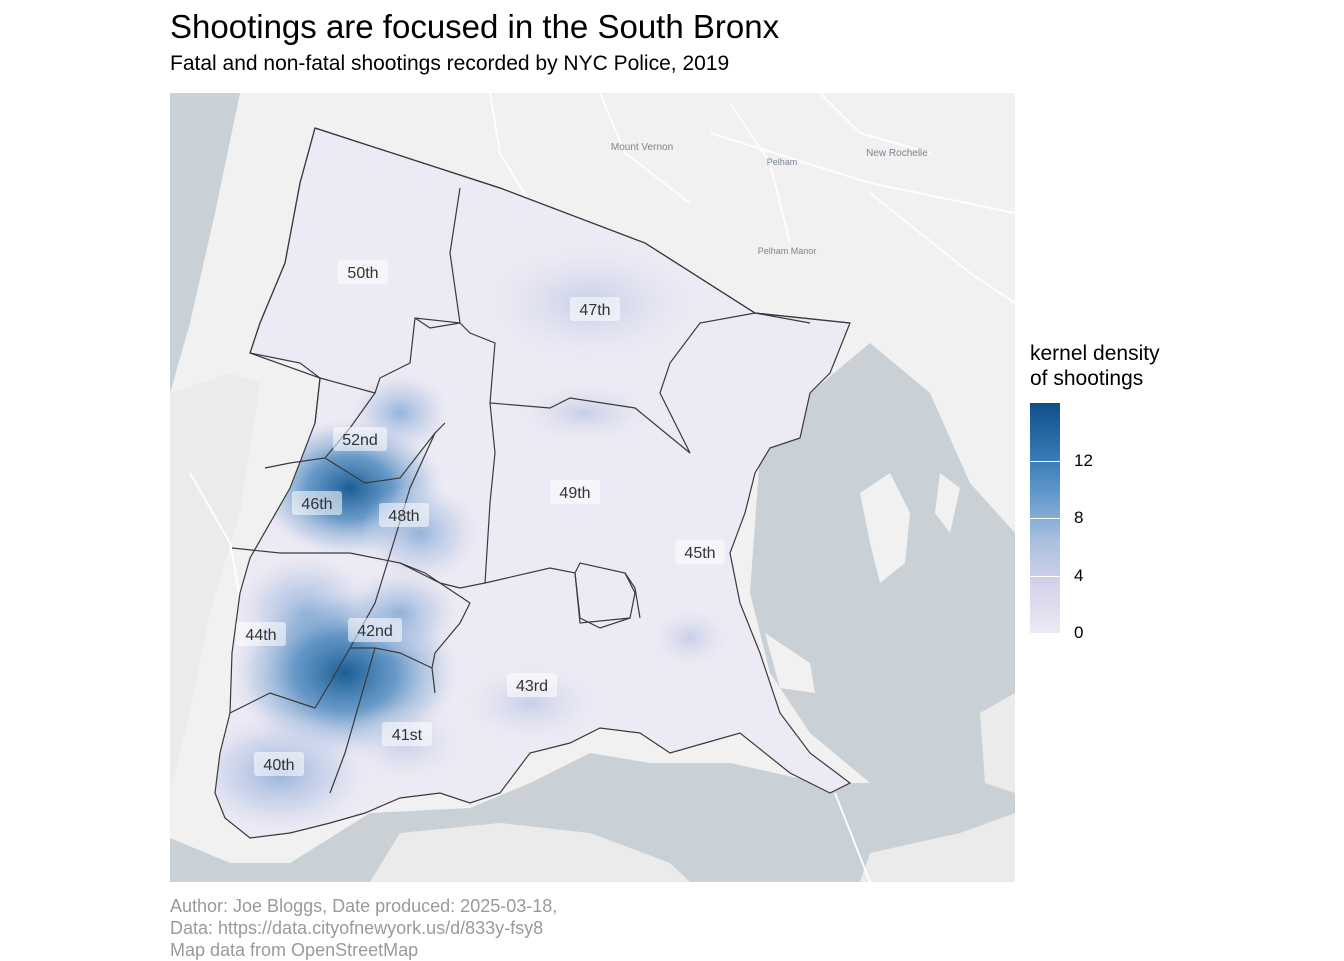  I want to click on place-label-pelham-manor: Pelham Manor, so click(787, 251).